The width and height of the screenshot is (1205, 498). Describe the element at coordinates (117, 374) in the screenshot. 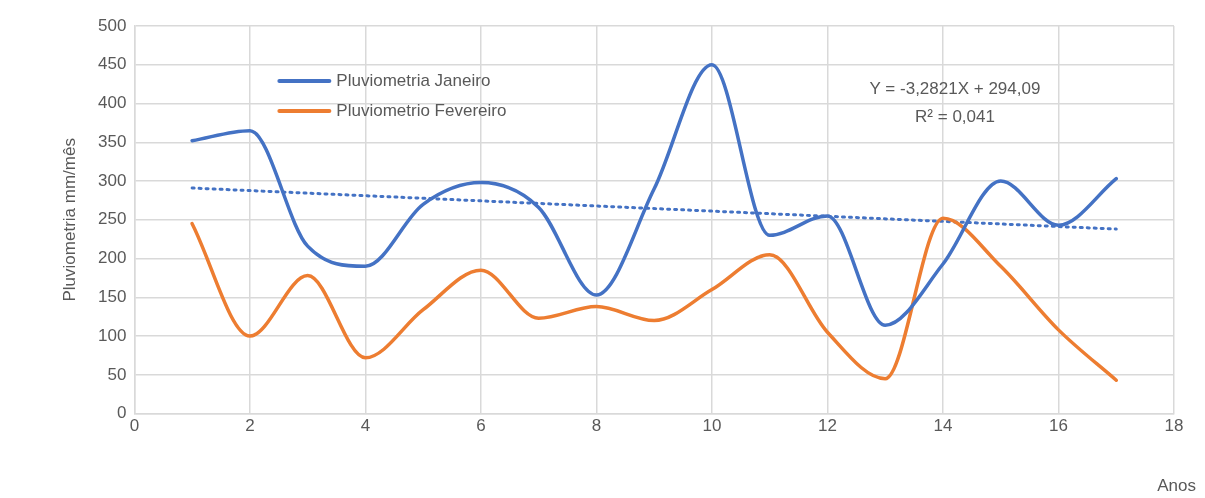

I see `y-tick-label: 50` at that location.